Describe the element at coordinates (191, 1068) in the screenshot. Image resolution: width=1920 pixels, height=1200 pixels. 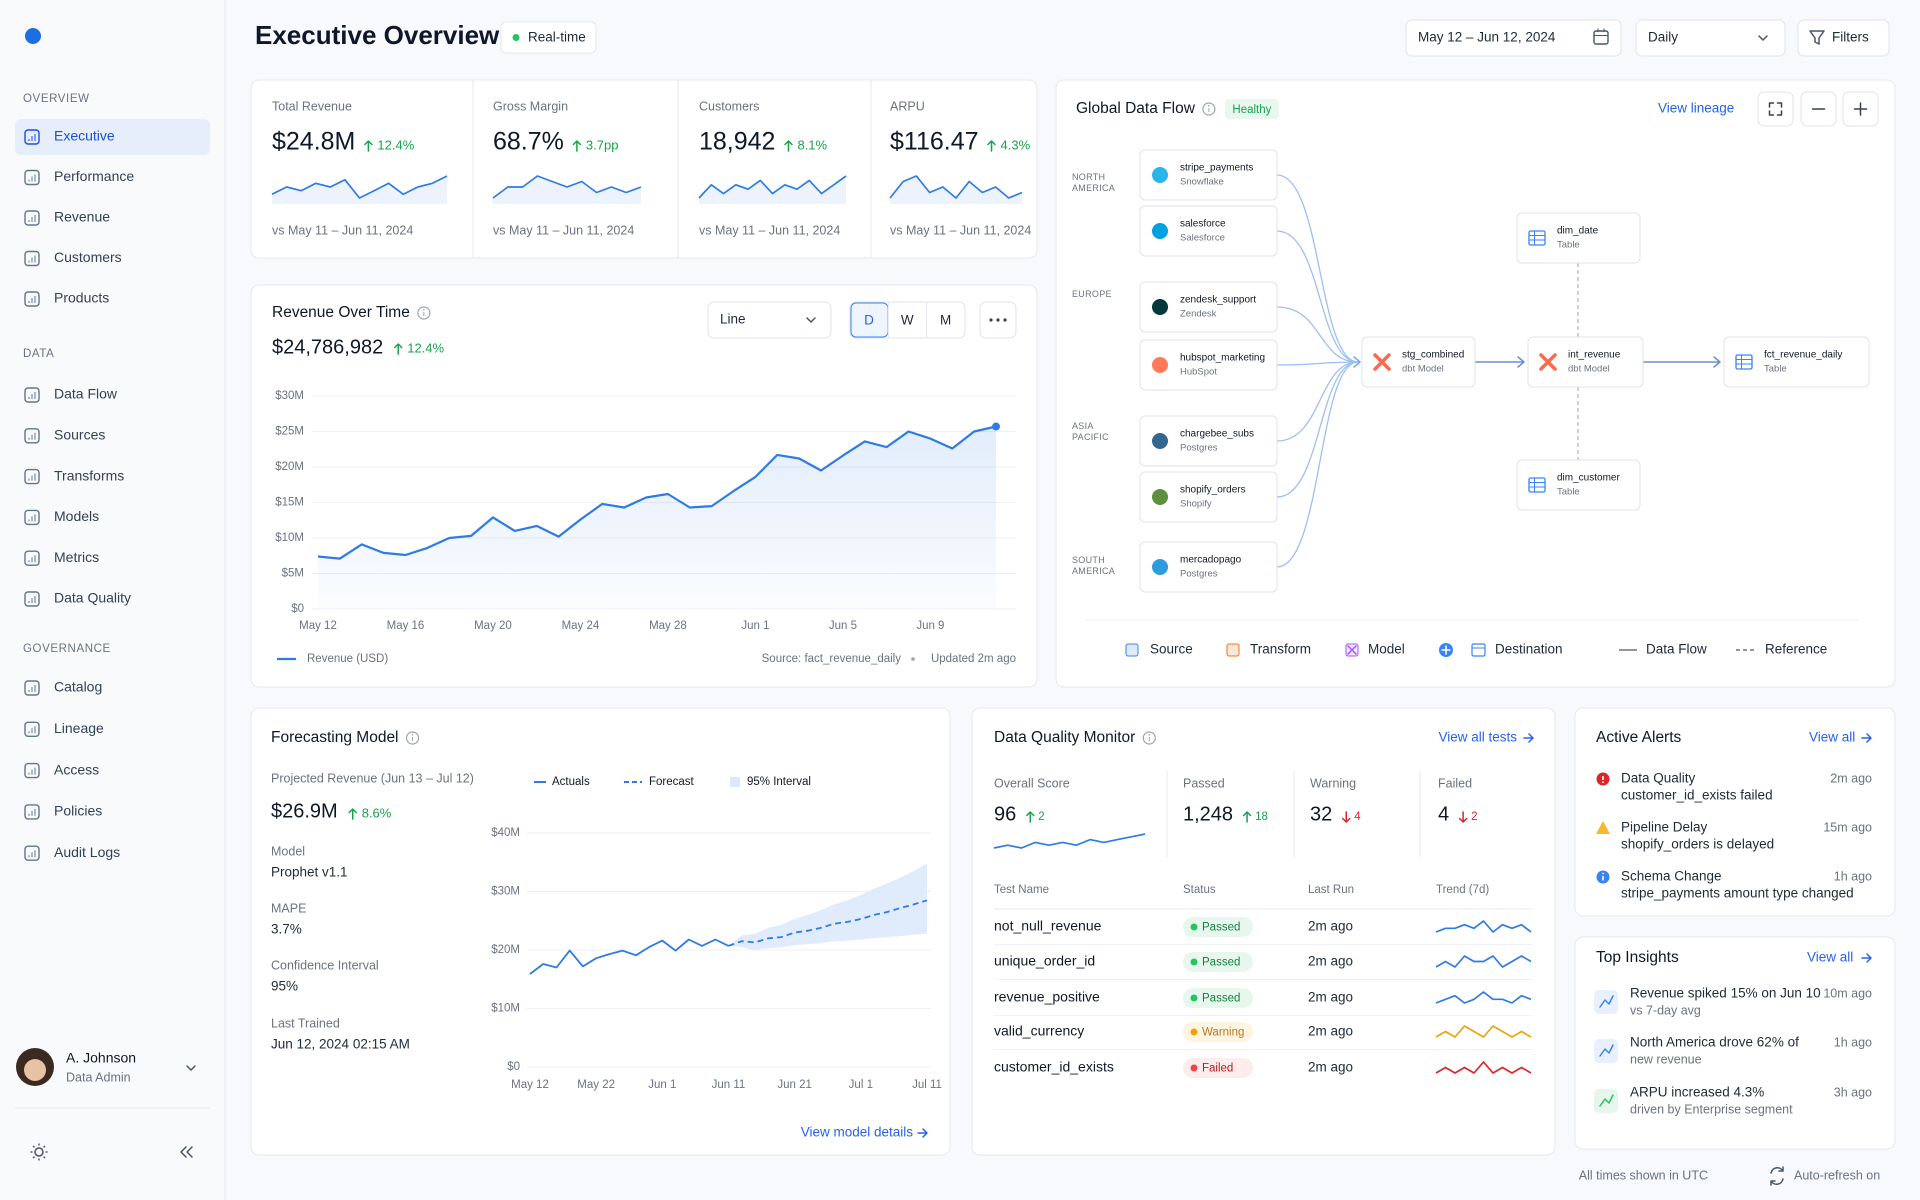
I see `chevron` at that location.